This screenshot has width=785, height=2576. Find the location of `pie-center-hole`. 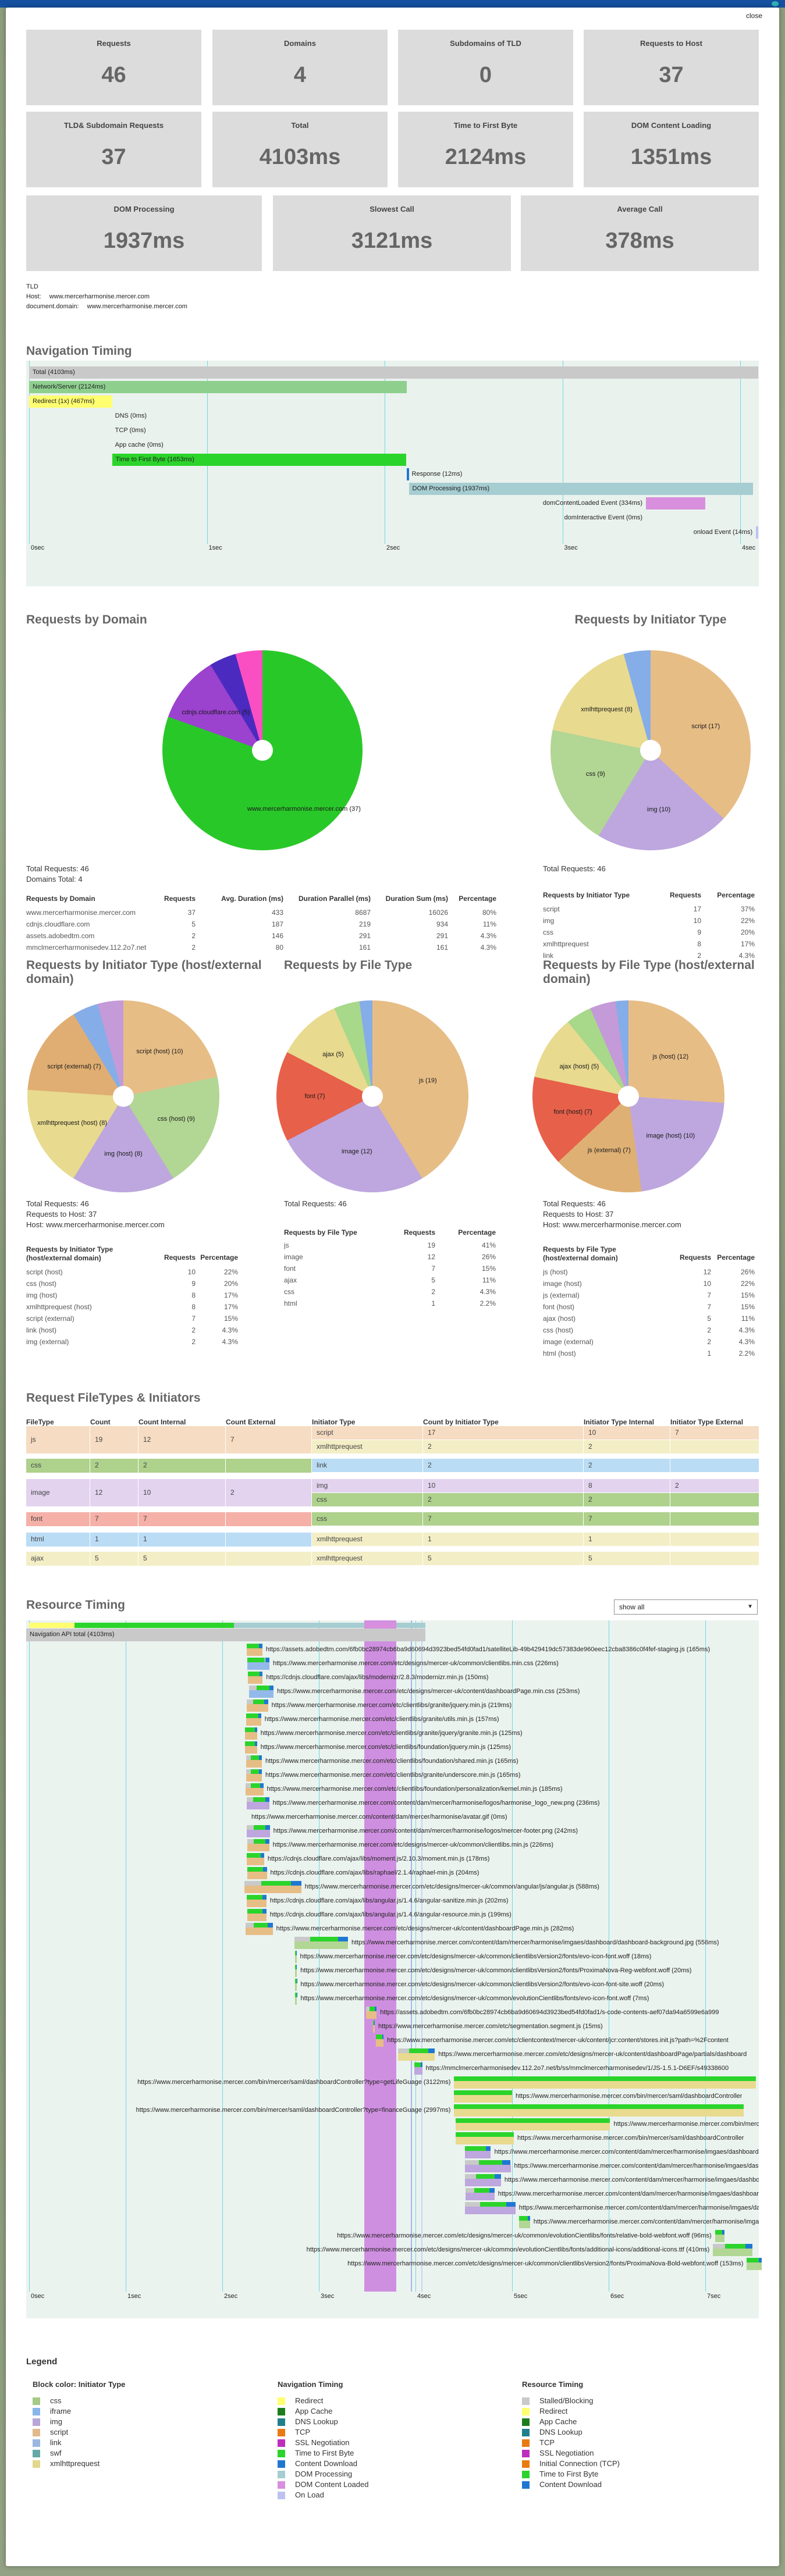

pie-center-hole is located at coordinates (651, 750).